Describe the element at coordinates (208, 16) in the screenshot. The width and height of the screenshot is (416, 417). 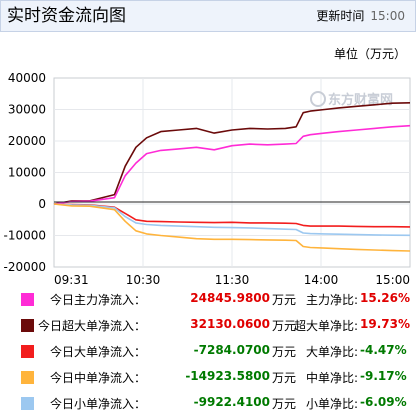
I see `chart-header: 实时资金流向图 更新时间 15:00` at that location.